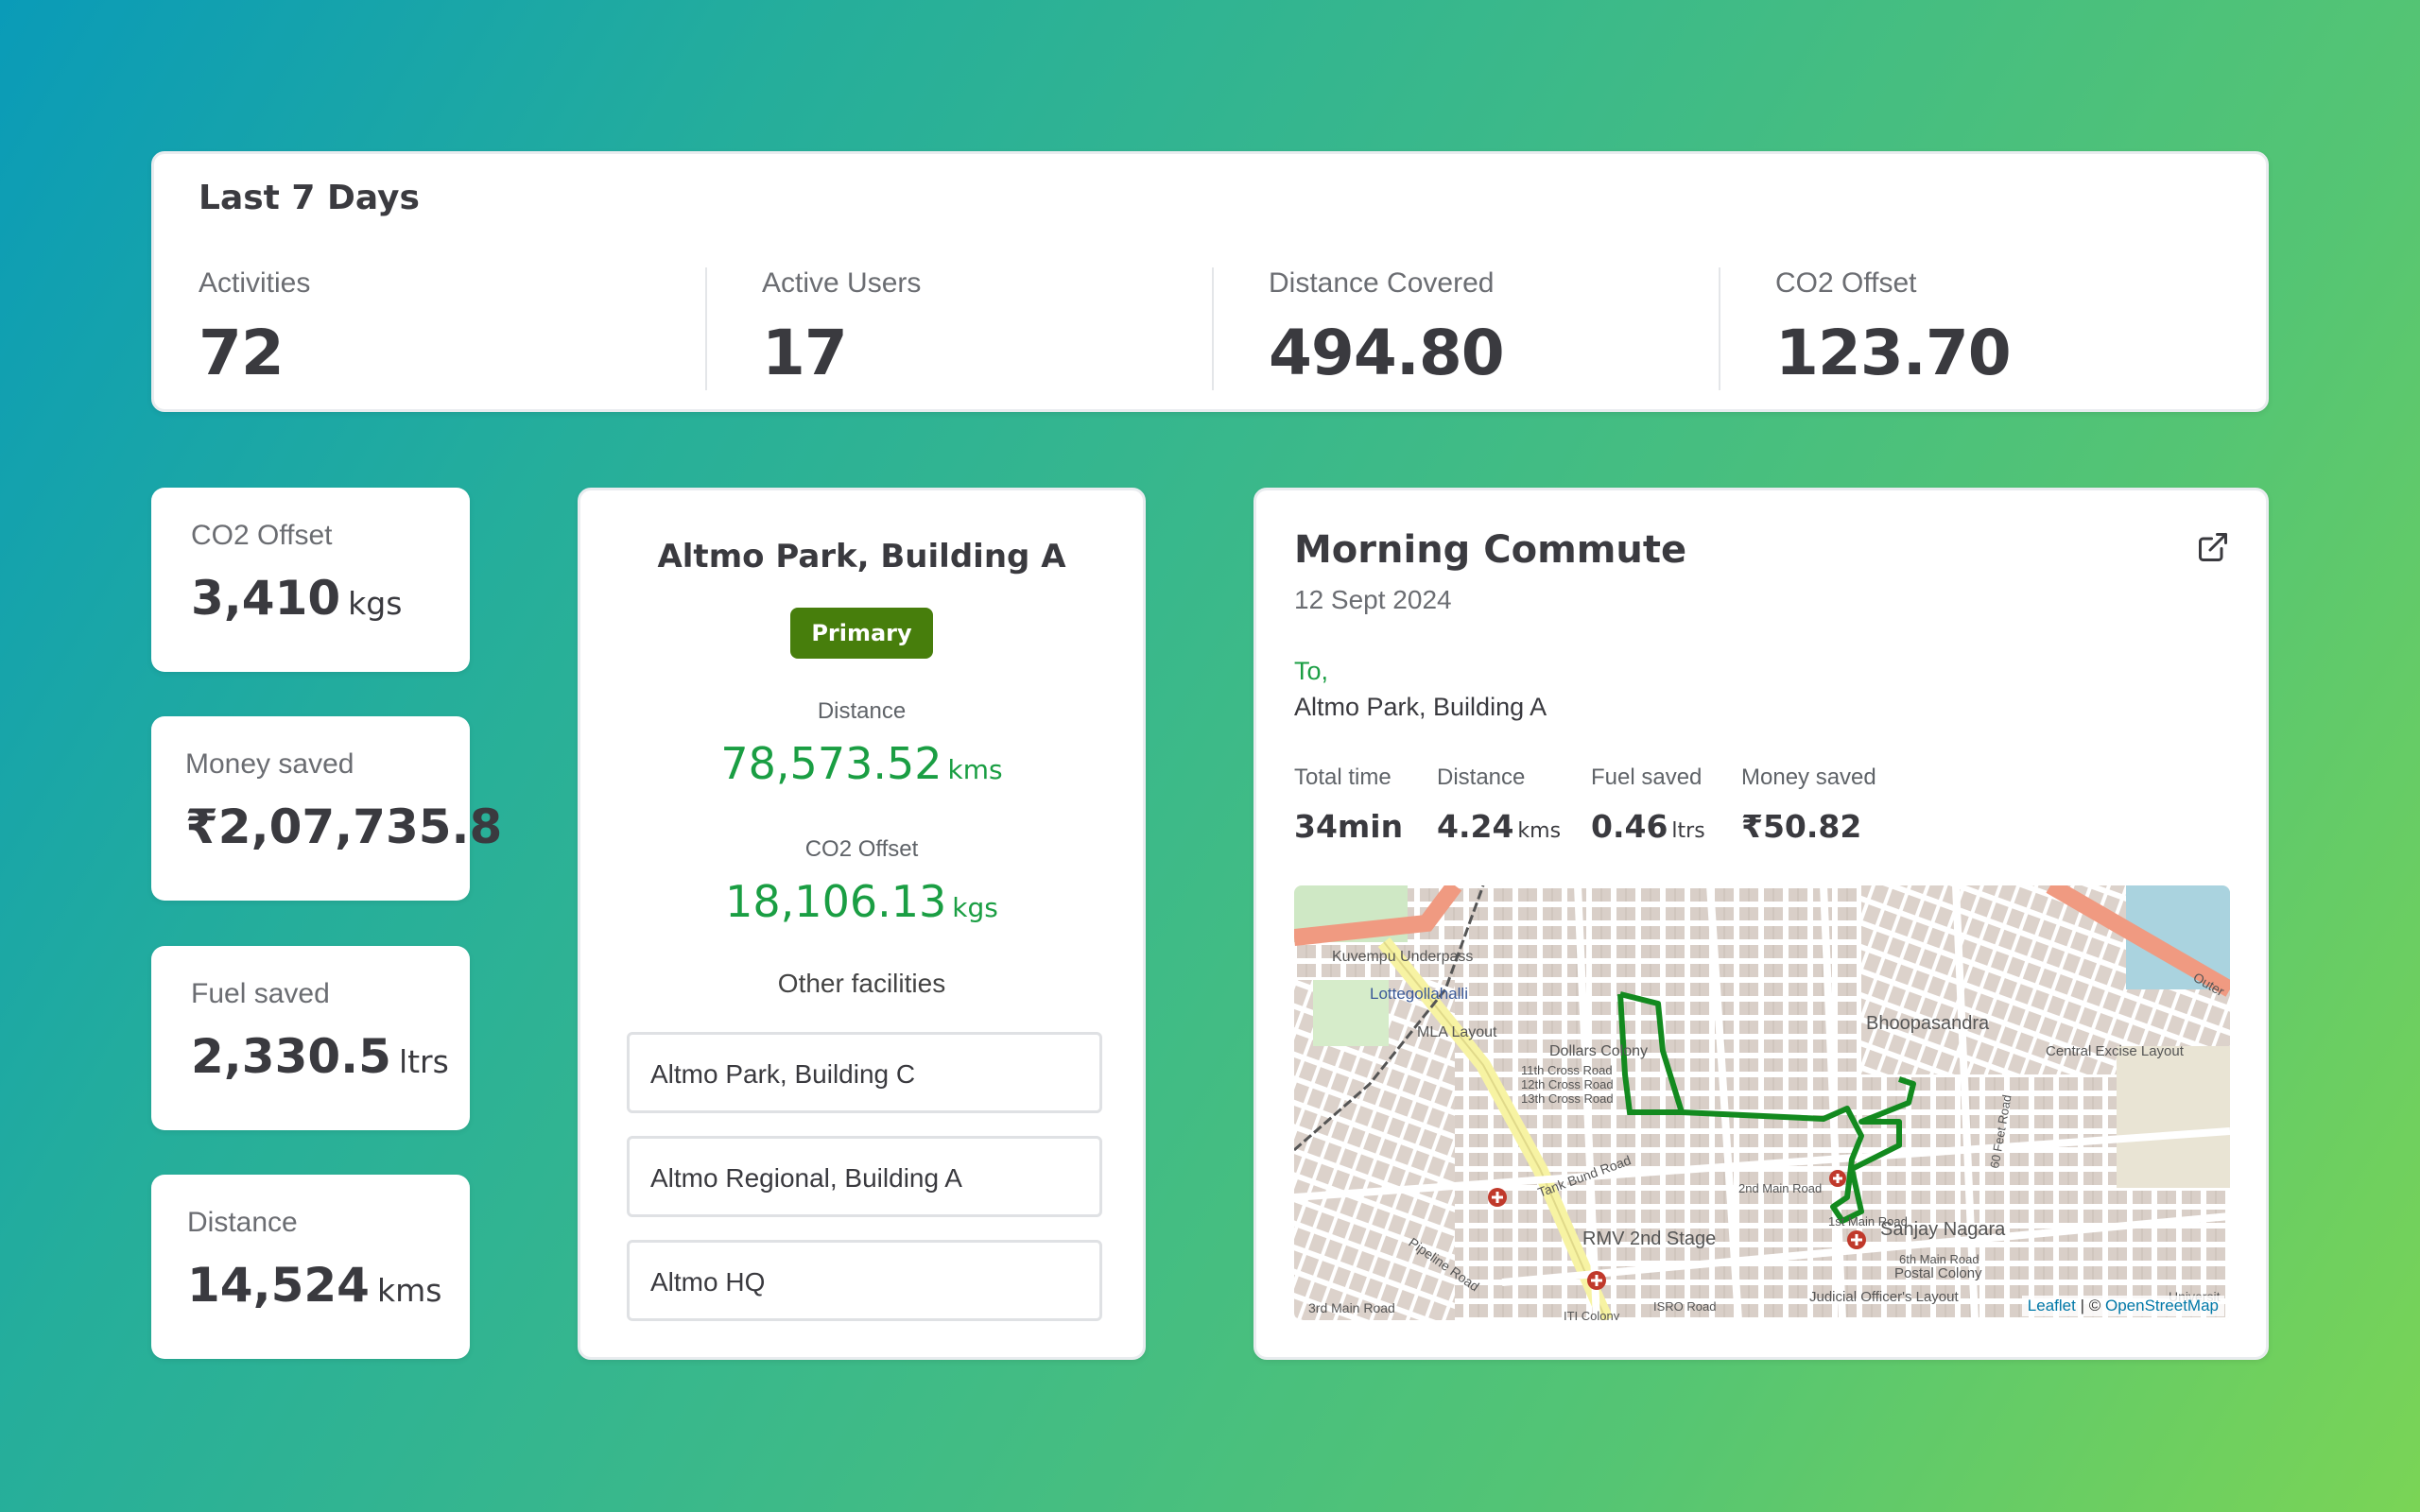 The image size is (2420, 1512). Describe the element at coordinates (862, 711) in the screenshot. I see `facility-distance-label: Distance` at that location.